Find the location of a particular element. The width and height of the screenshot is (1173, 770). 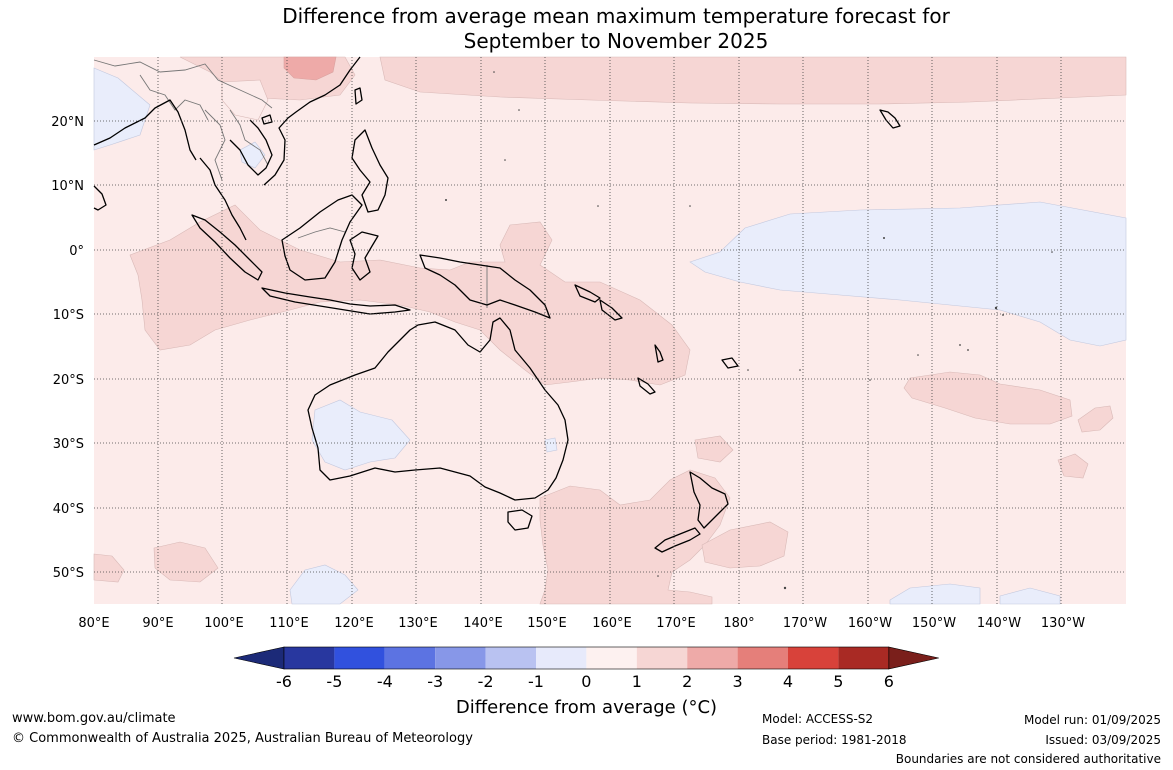

colorbar-extend-low is located at coordinates (259, 658).